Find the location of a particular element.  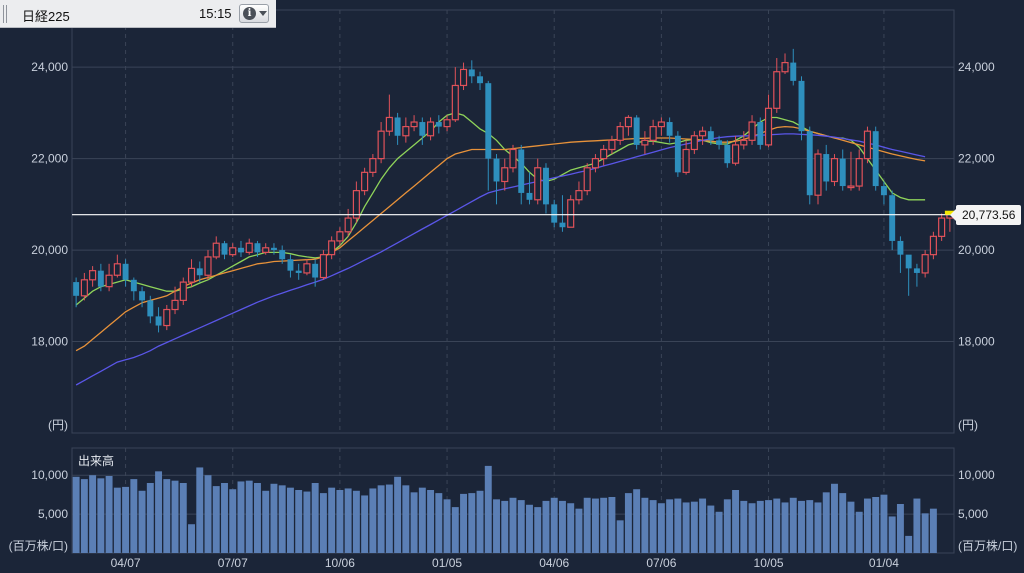

info-menu-button: i is located at coordinates (254, 13).